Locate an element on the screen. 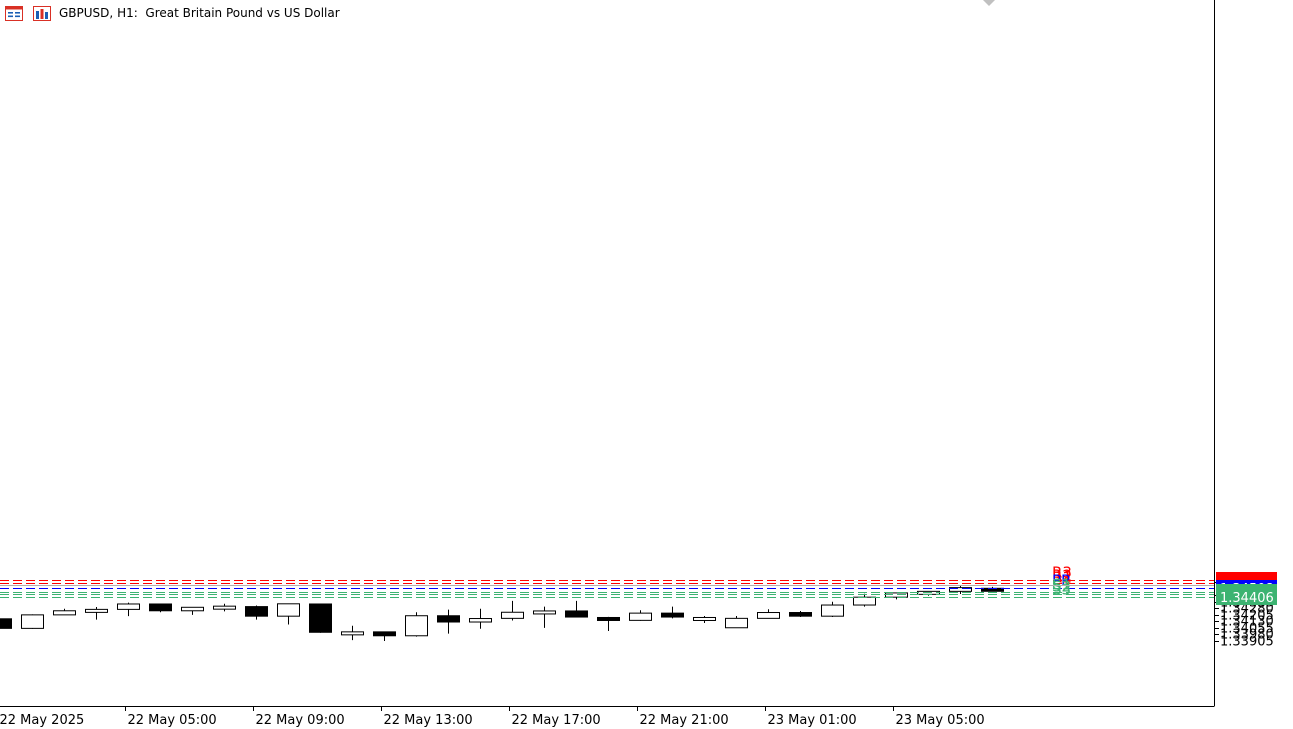  price-tick-label: 1.34130 is located at coordinates (1247, 622).